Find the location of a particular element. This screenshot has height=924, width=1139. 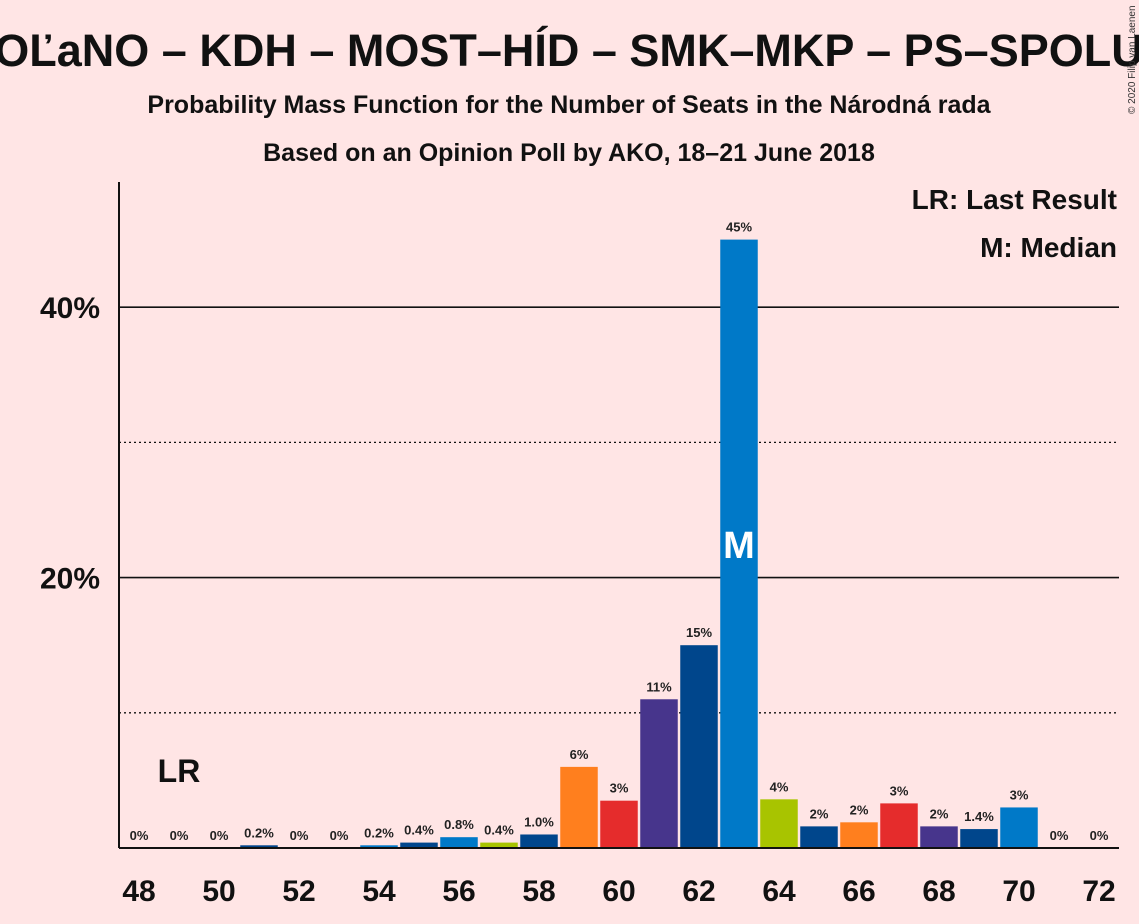

y-tick-label: 40% is located at coordinates (70, 308).